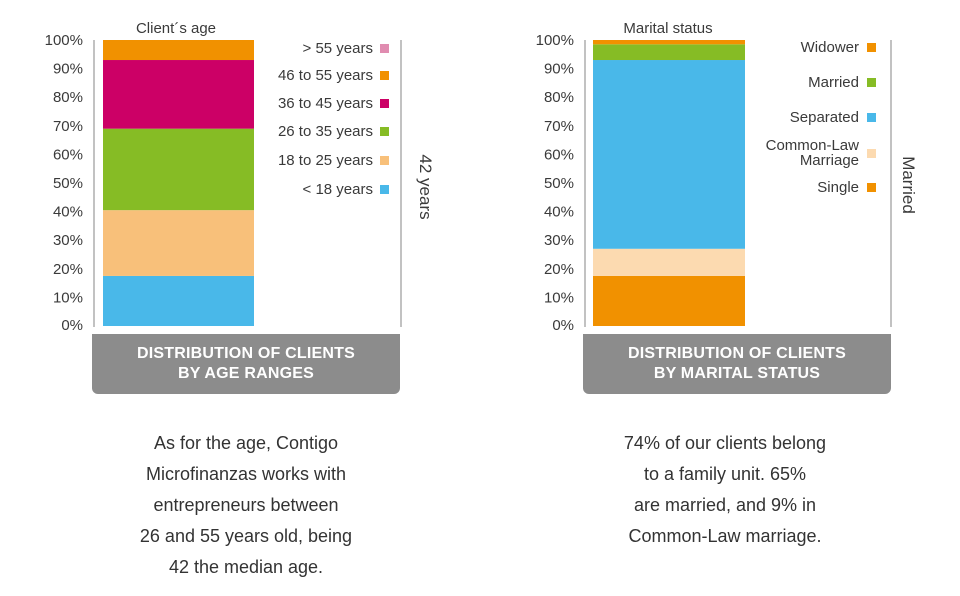 This screenshot has width=960, height=596. What do you see at coordinates (178, 50) in the screenshot?
I see `age-bar-segment-46-to-55-years` at bounding box center [178, 50].